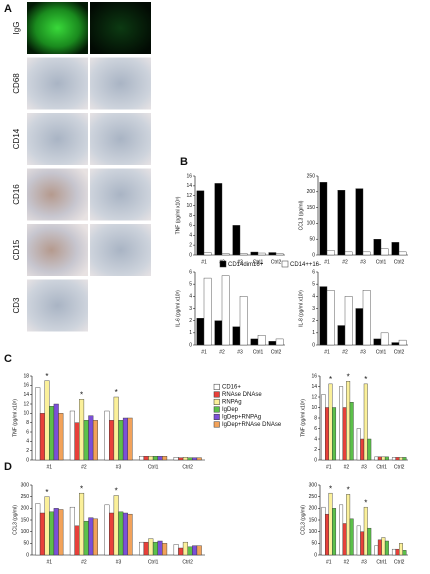  I want to click on y-tick-label: 100, so click(313, 532).